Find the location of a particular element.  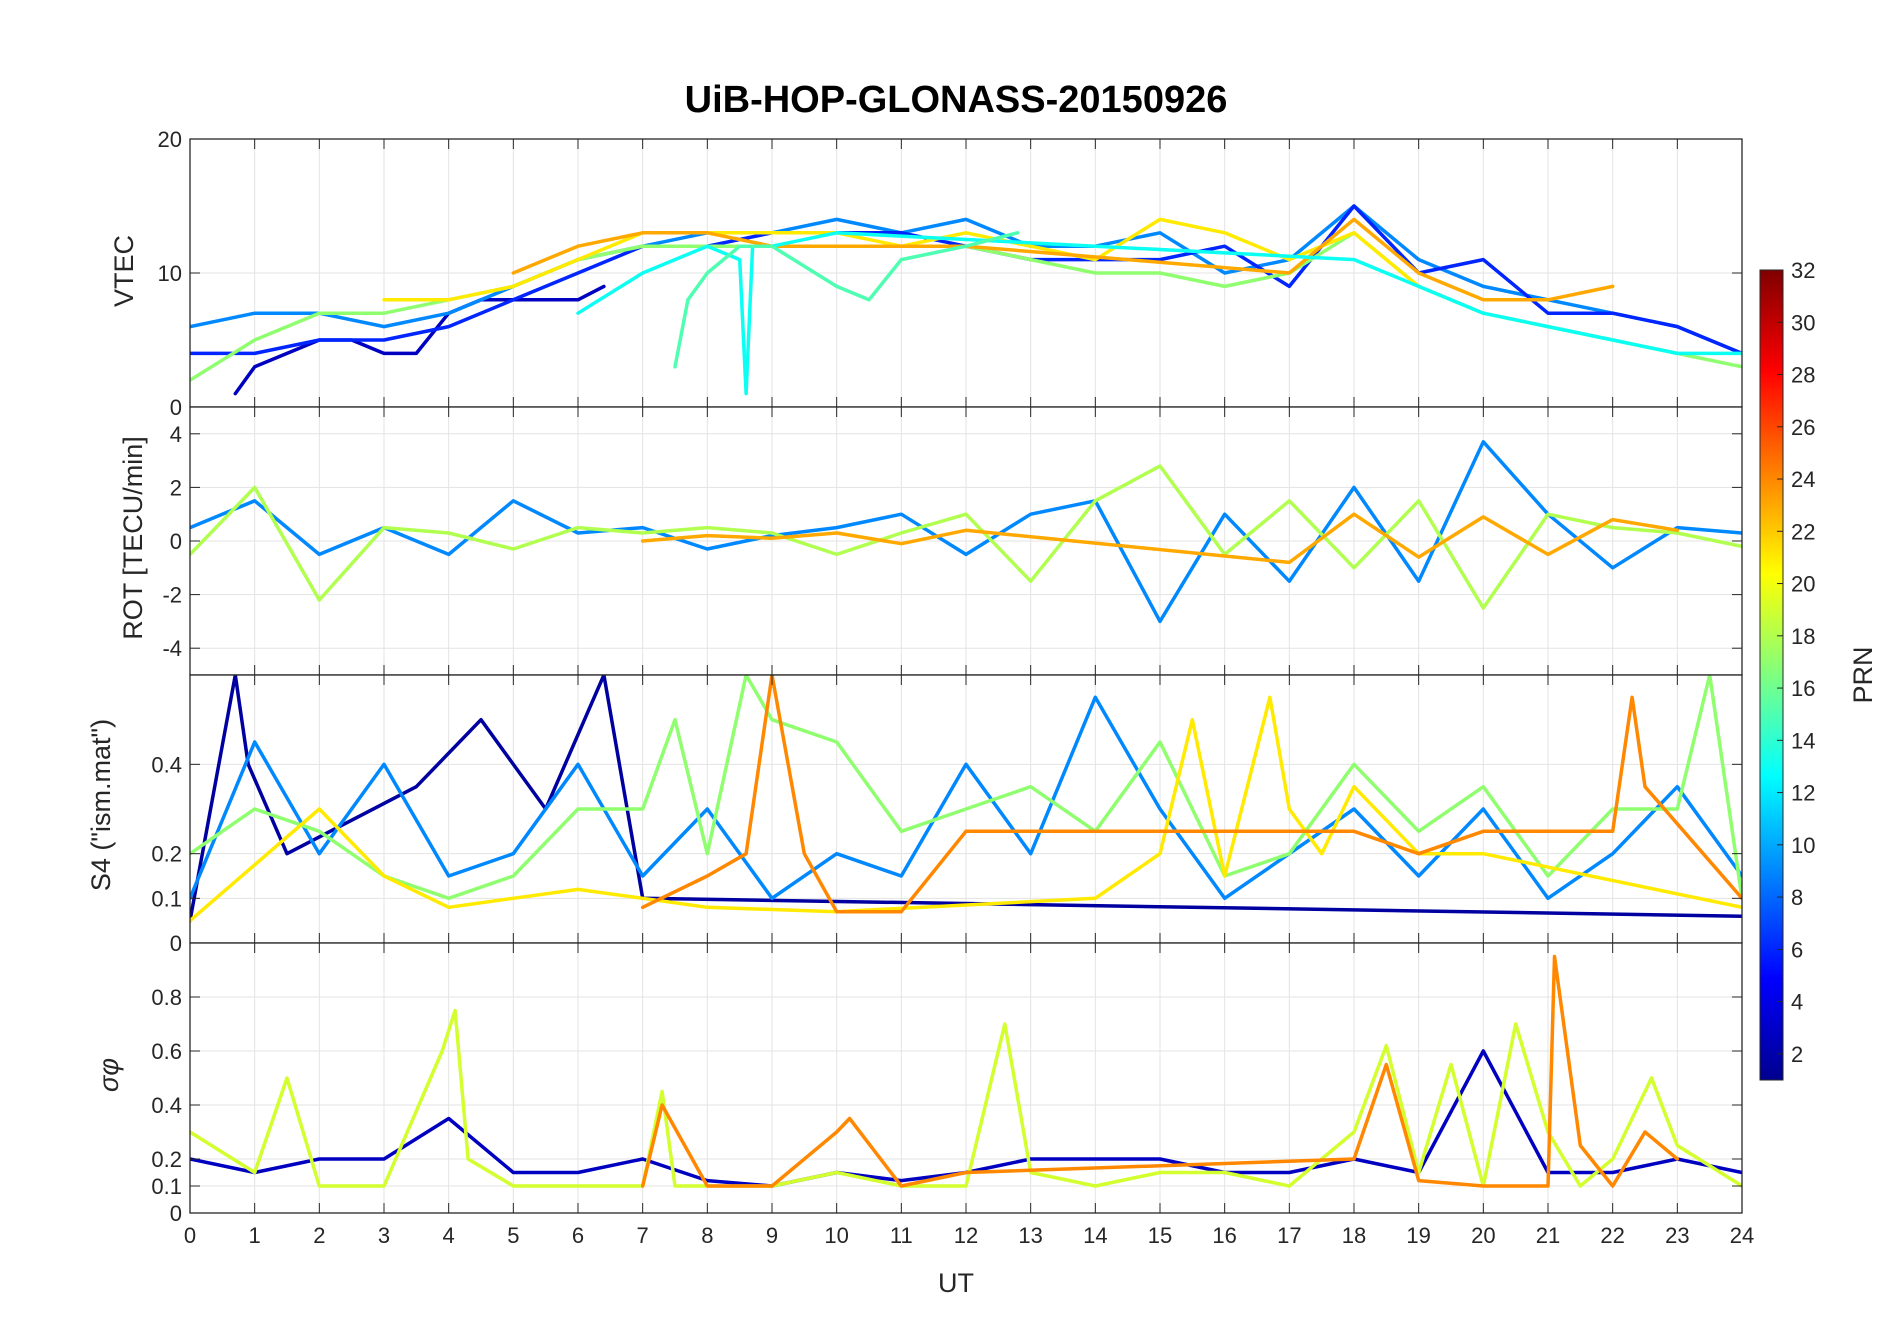

x-tick-label: 7 is located at coordinates (643, 1235).